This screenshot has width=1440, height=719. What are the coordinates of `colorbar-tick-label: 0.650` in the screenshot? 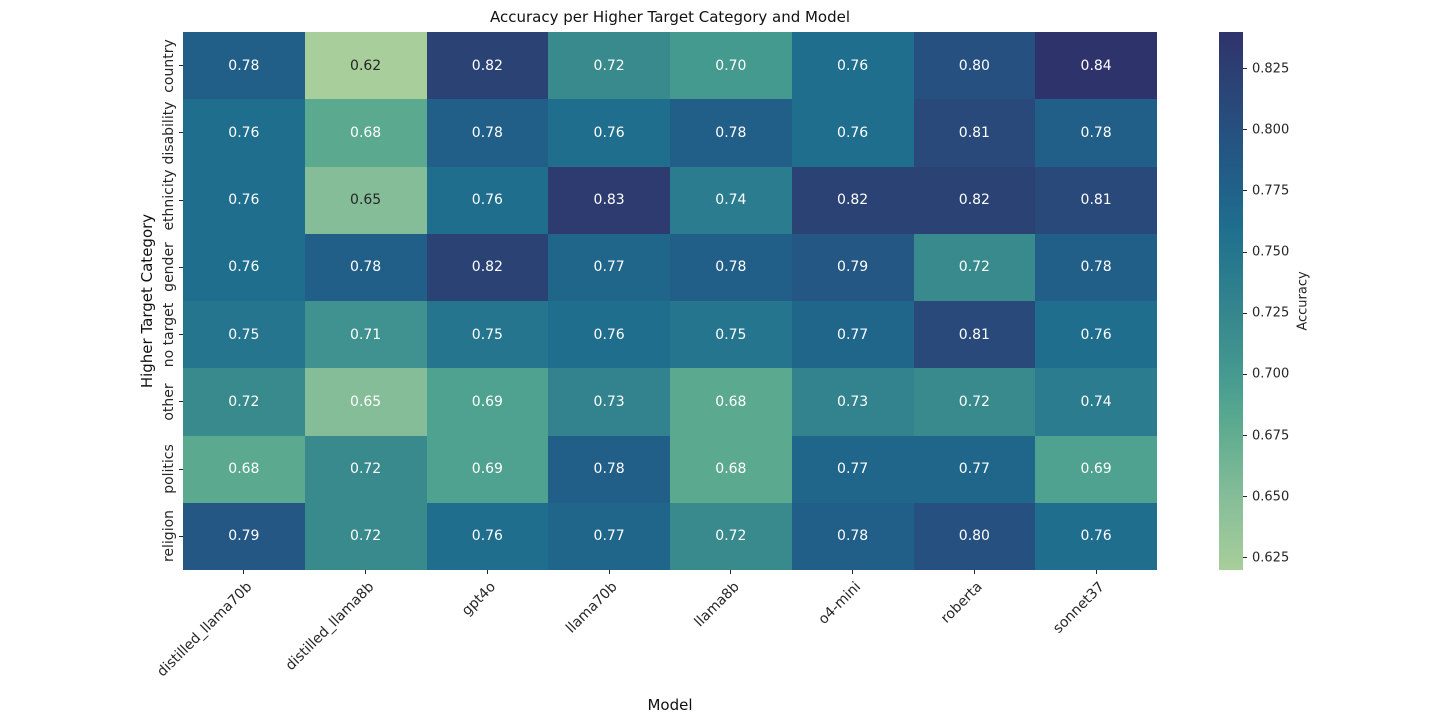 It's located at (1271, 497).